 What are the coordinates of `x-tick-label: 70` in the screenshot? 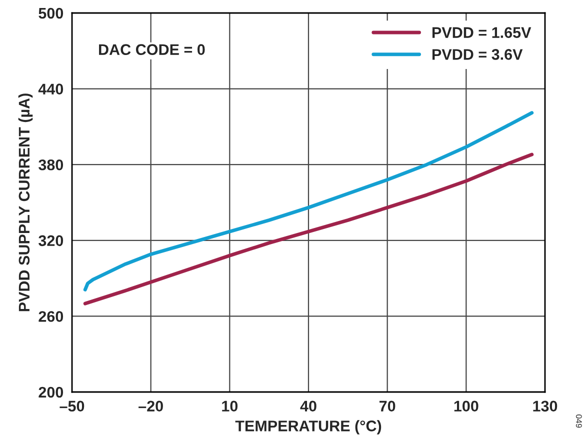 It's located at (387, 406).